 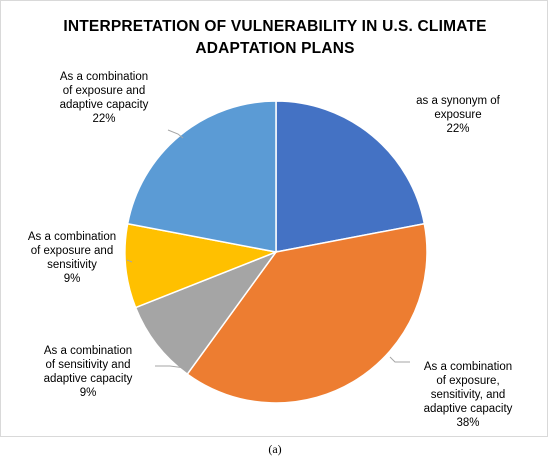 I want to click on slice-category-label-4-line-2: of exposure and, so click(x=72, y=251).